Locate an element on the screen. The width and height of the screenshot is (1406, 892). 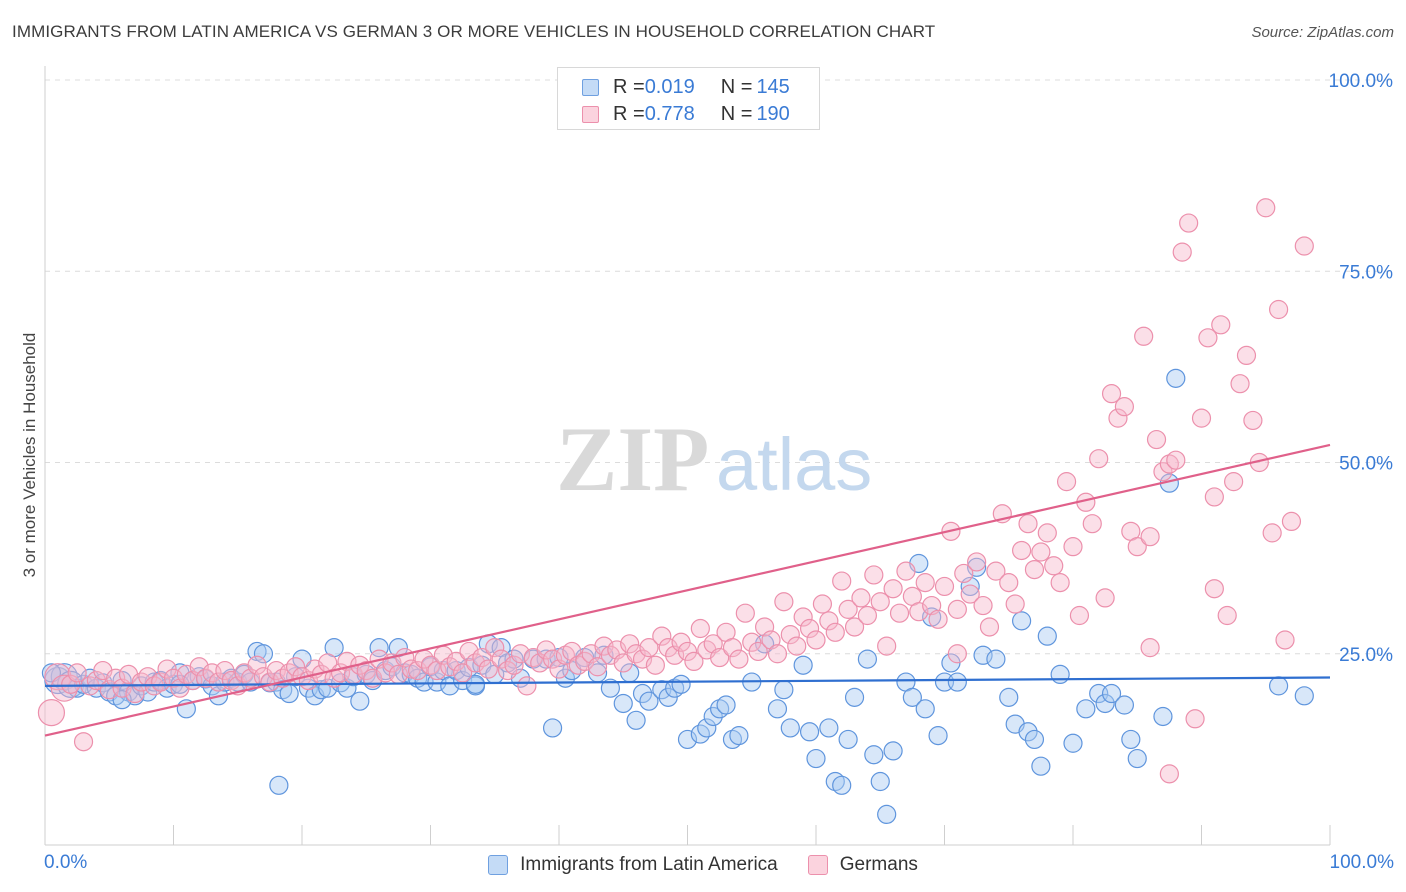
legend-n-label: N = is located at coordinates (736, 113).